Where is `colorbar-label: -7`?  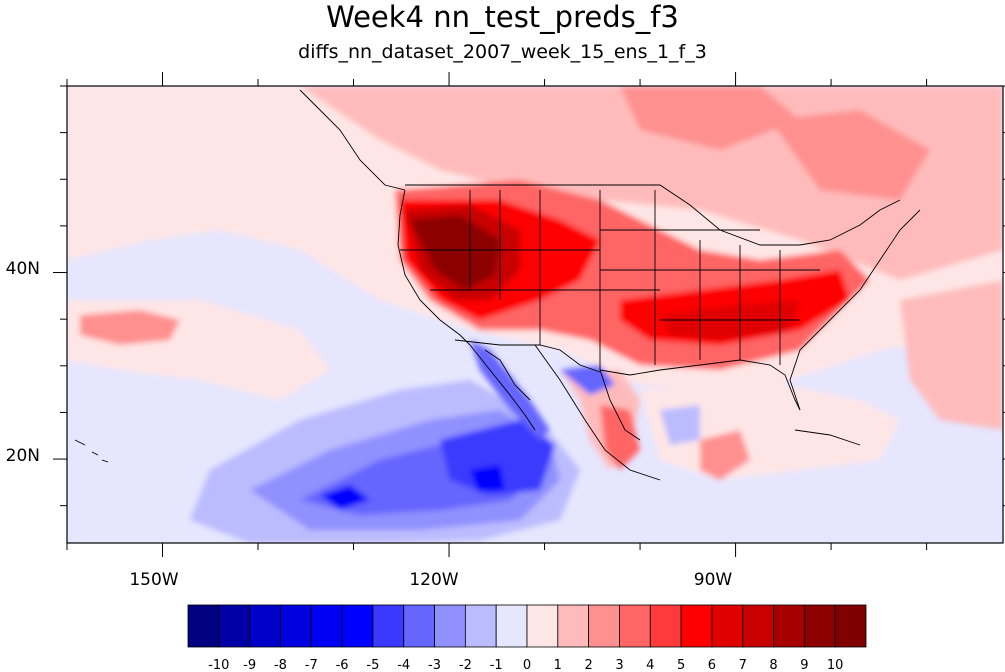 colorbar-label: -7 is located at coordinates (311, 665).